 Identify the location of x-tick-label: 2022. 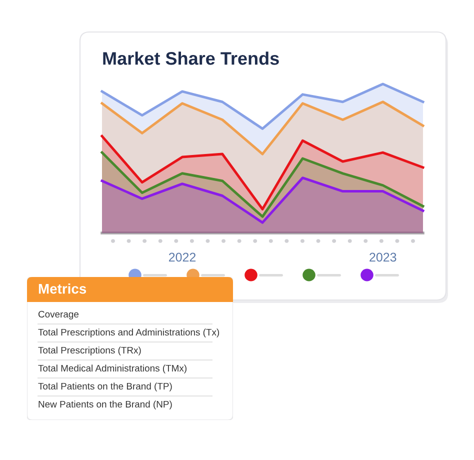
(182, 257).